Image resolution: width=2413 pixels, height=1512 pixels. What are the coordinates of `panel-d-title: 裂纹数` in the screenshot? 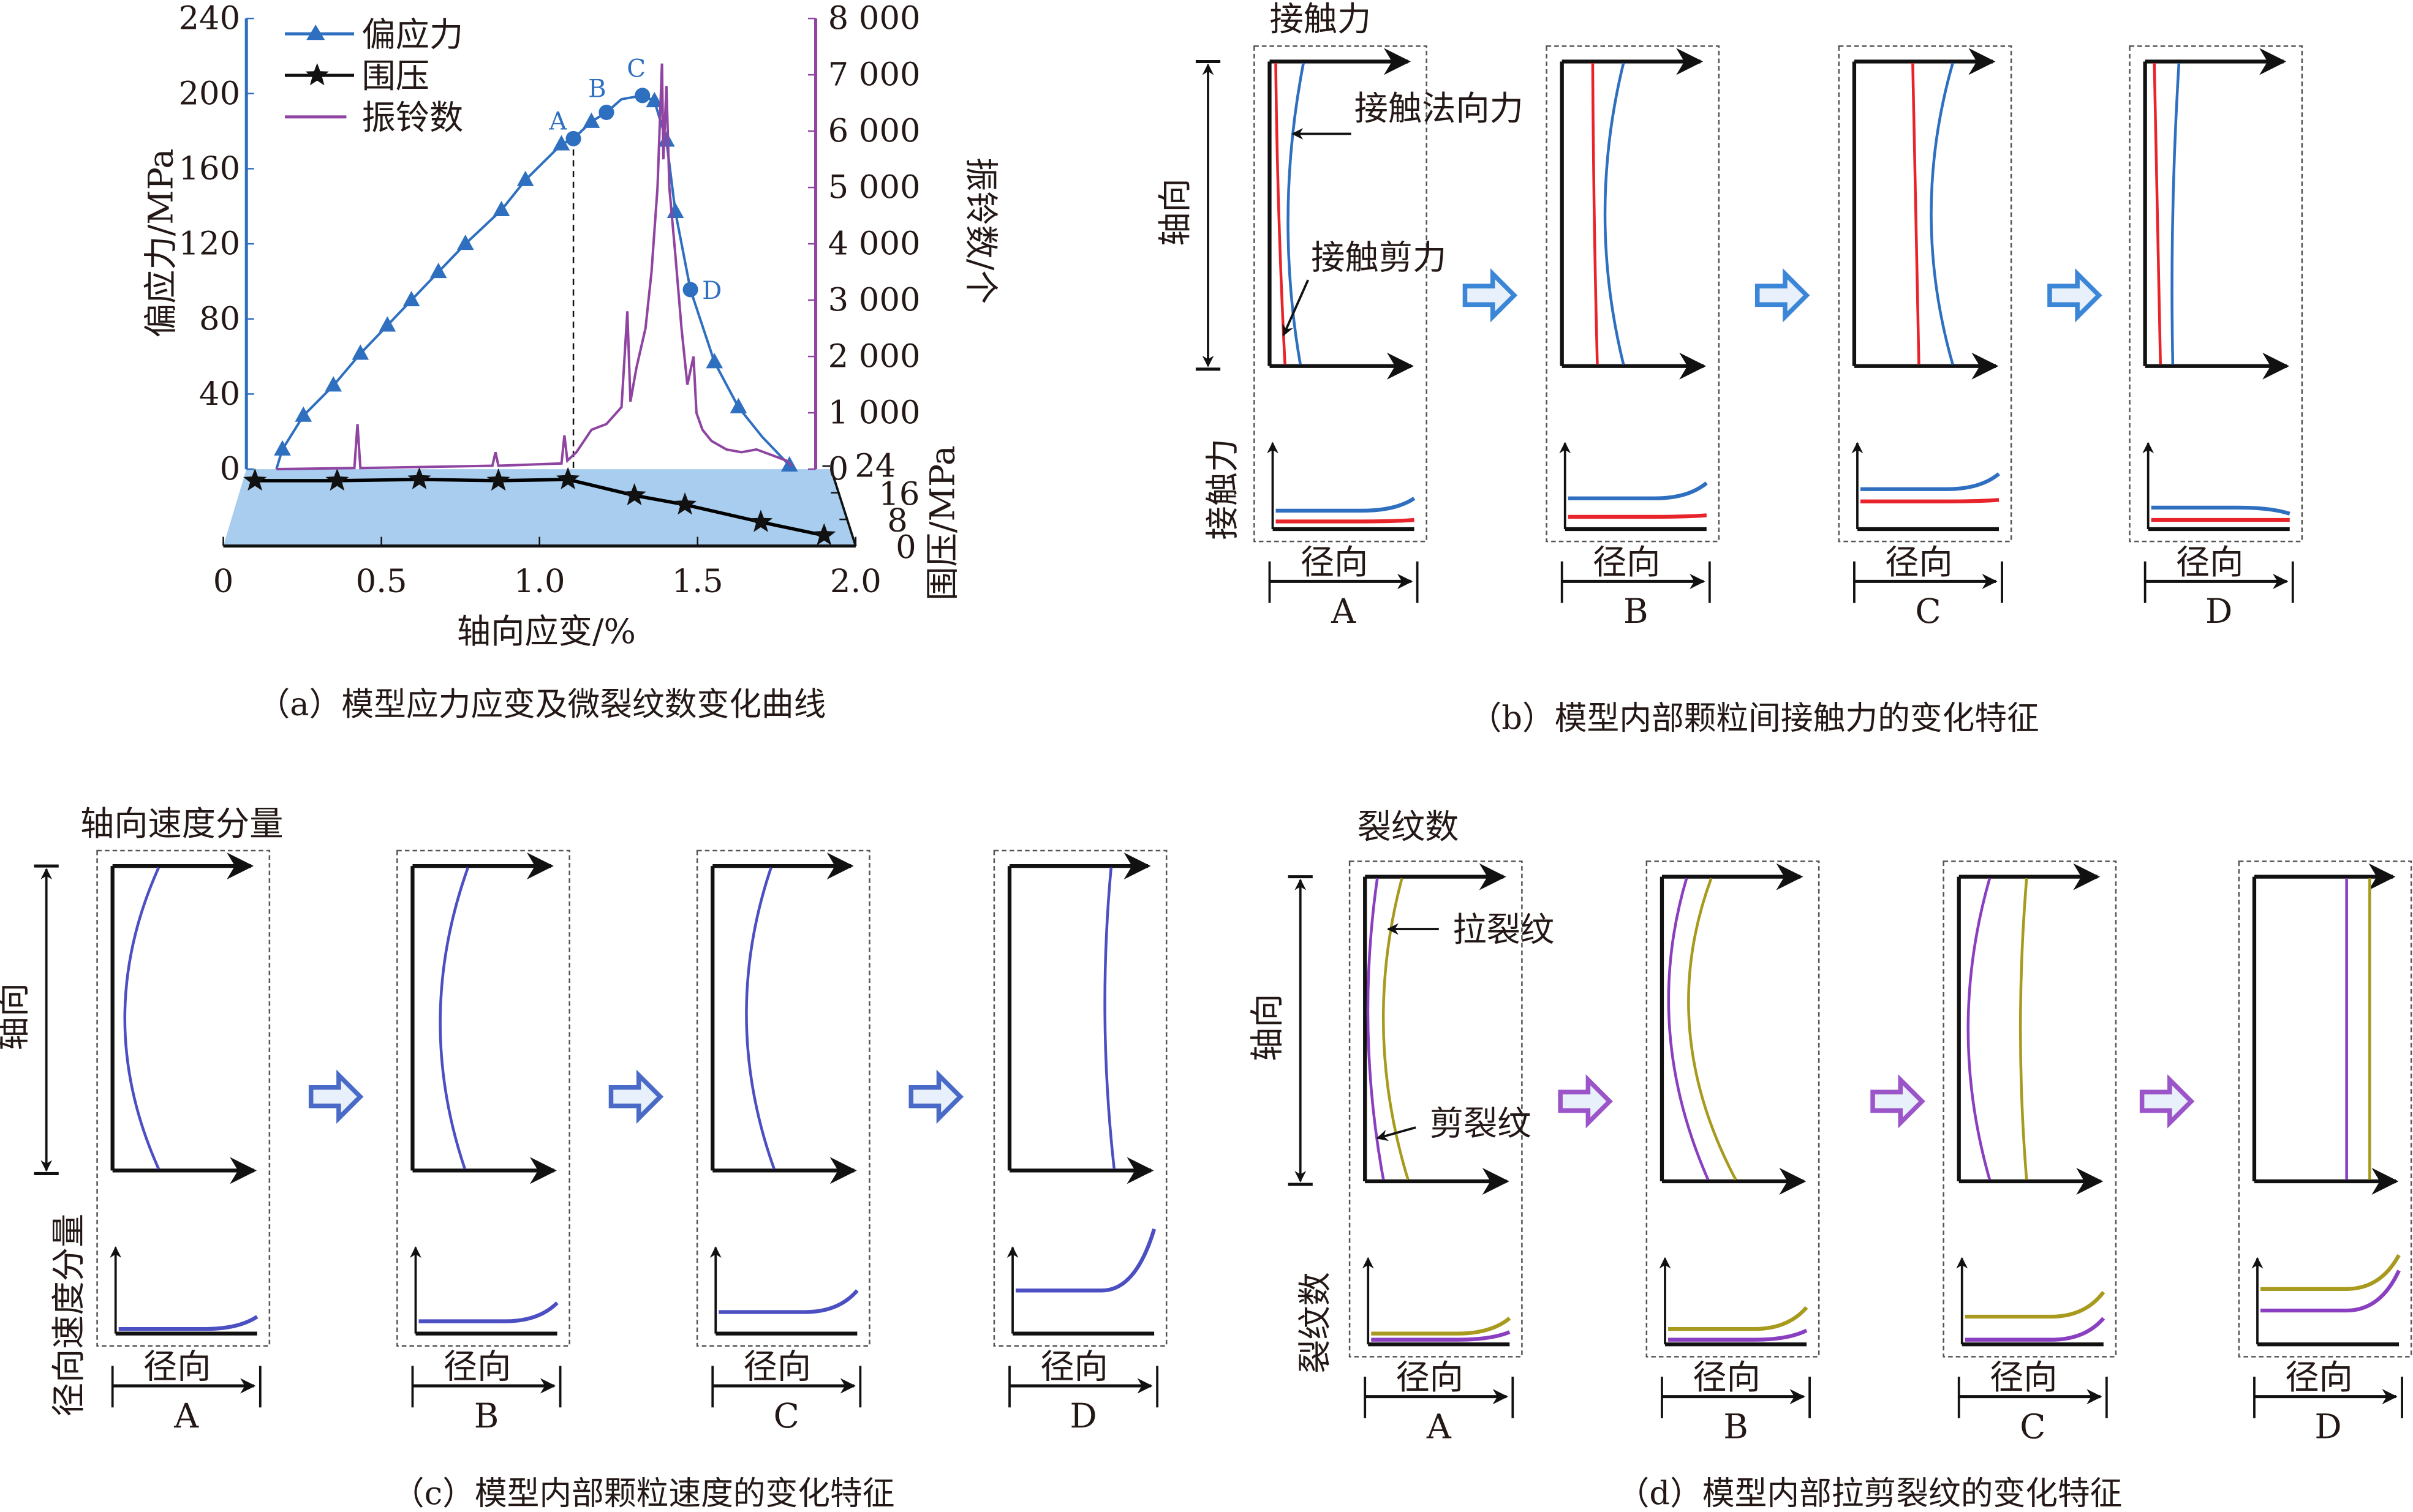 It's located at (1408, 827).